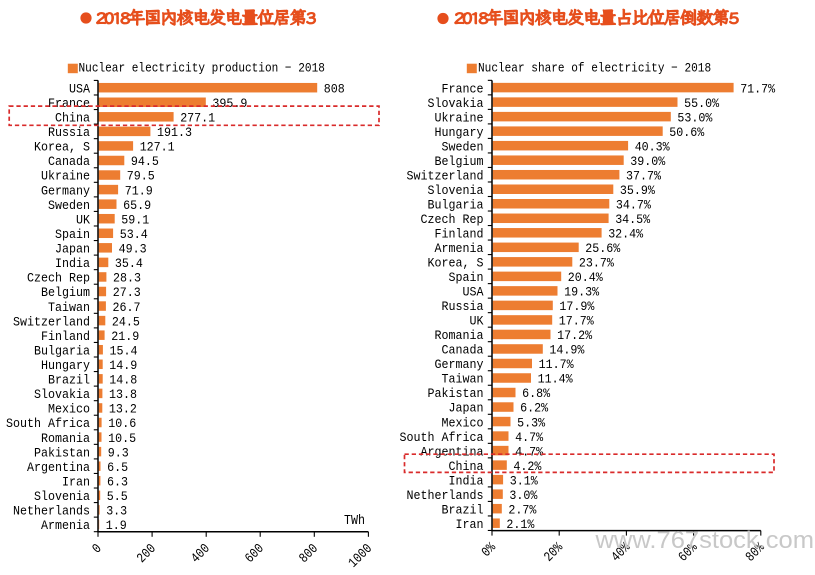  Describe the element at coordinates (459, 364) in the screenshot. I see `svg-text: Germany` at that location.